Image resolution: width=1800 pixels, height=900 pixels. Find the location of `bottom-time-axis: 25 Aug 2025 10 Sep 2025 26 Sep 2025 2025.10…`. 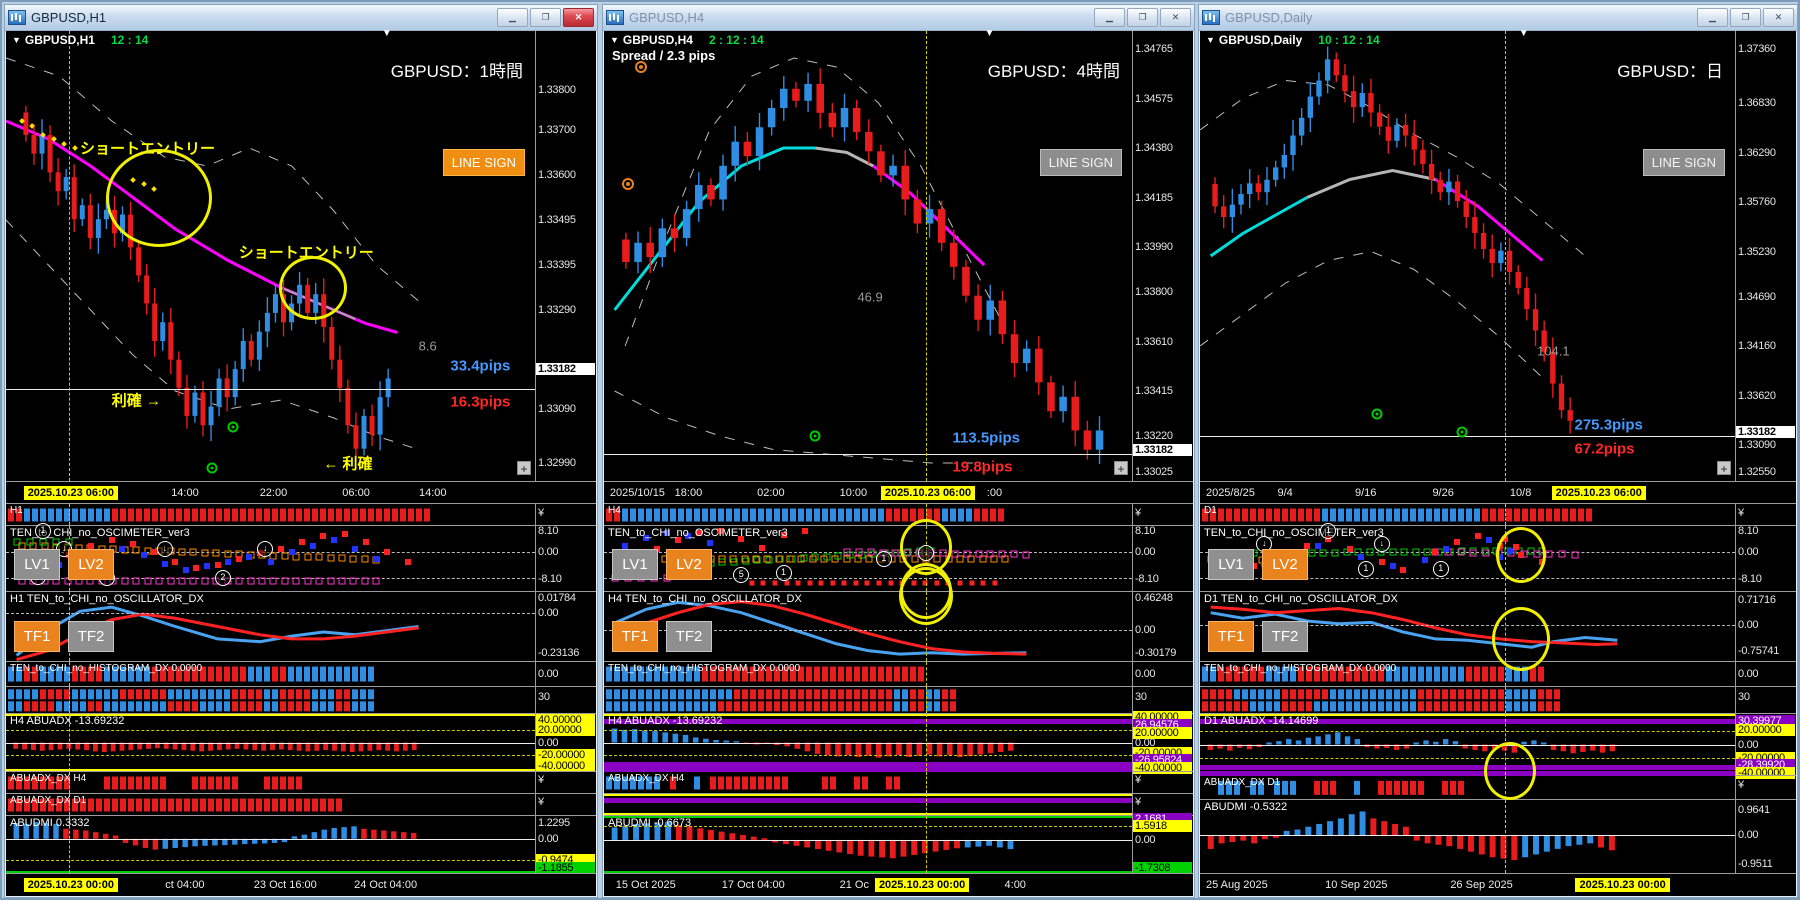

bottom-time-axis: 25 Aug 2025 10 Sep 2025 26 Sep 2025 2025.10… is located at coordinates (1498, 884).